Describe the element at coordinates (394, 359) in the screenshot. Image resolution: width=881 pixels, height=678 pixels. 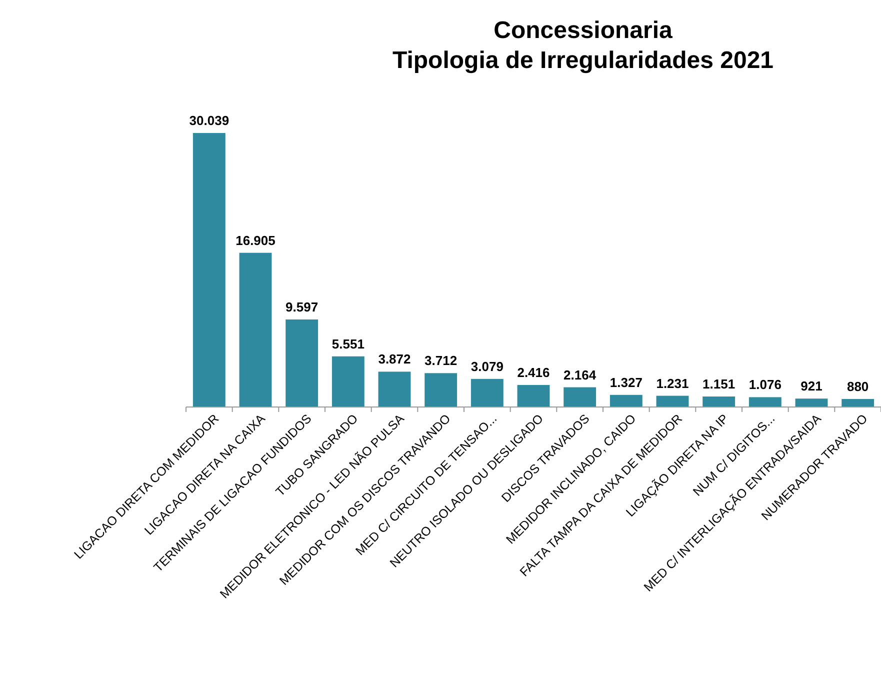
I see `data-label: 3.872` at that location.